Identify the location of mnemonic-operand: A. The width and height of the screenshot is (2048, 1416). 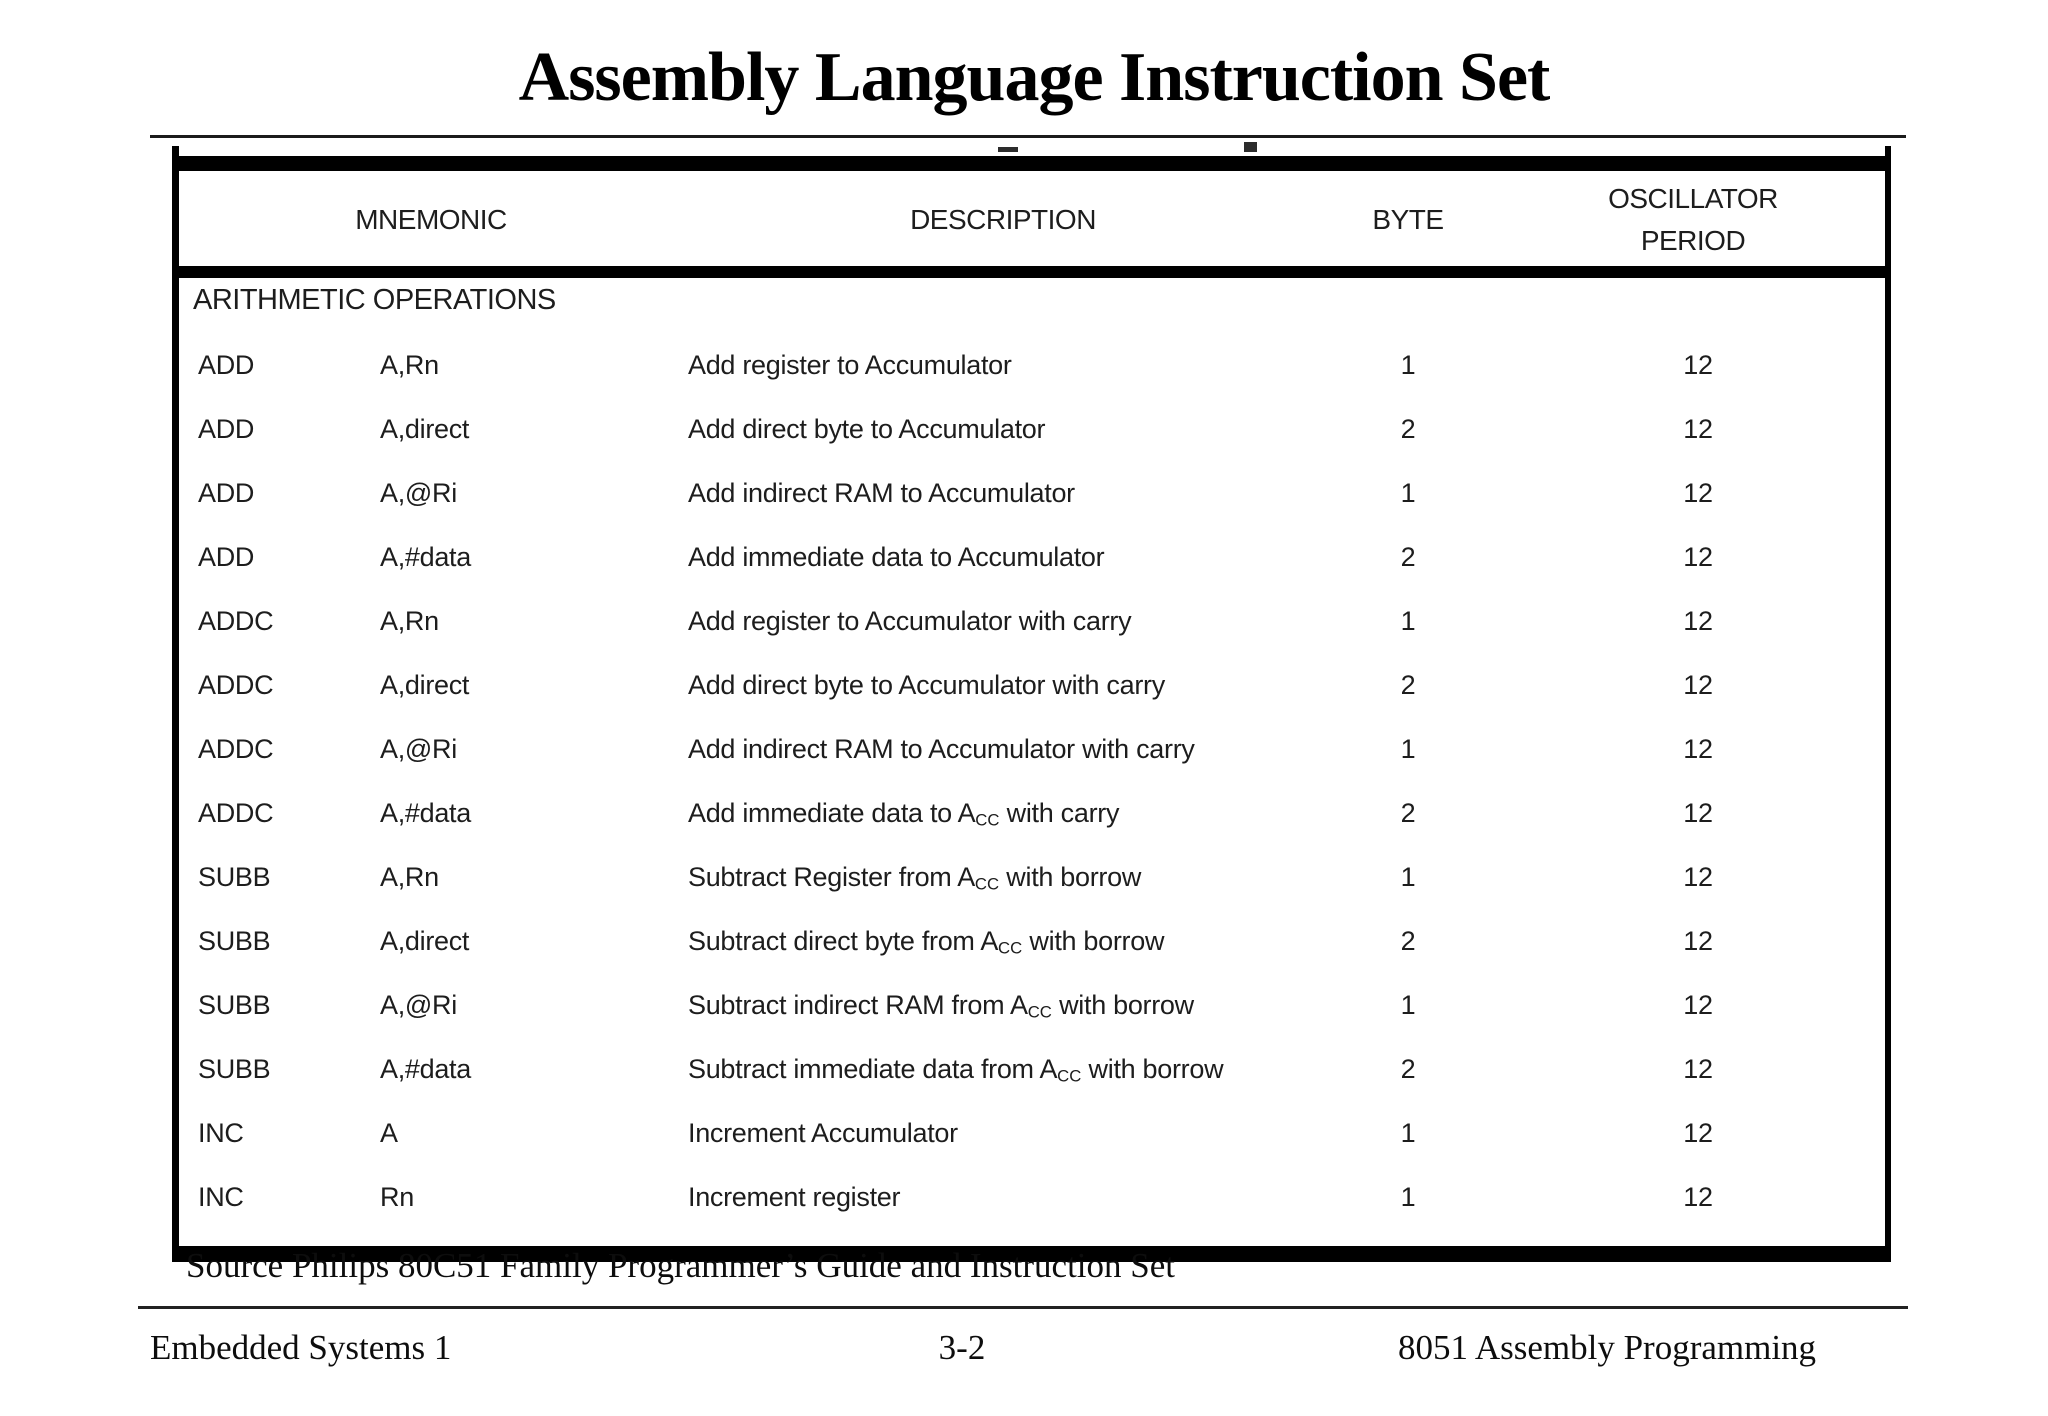
(389, 1133).